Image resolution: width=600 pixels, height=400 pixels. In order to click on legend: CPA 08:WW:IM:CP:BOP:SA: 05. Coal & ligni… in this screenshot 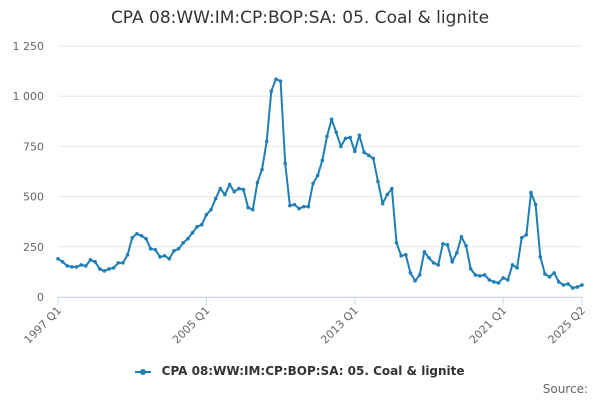, I will do `click(300, 371)`.